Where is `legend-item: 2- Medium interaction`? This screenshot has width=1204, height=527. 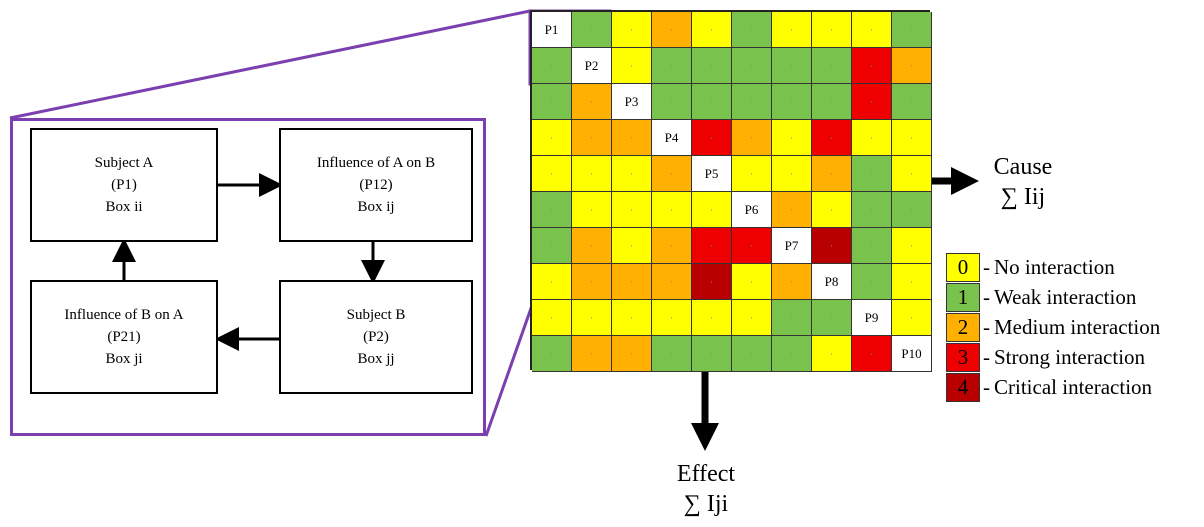
legend-item: 2- Medium interaction is located at coordinates (1053, 327).